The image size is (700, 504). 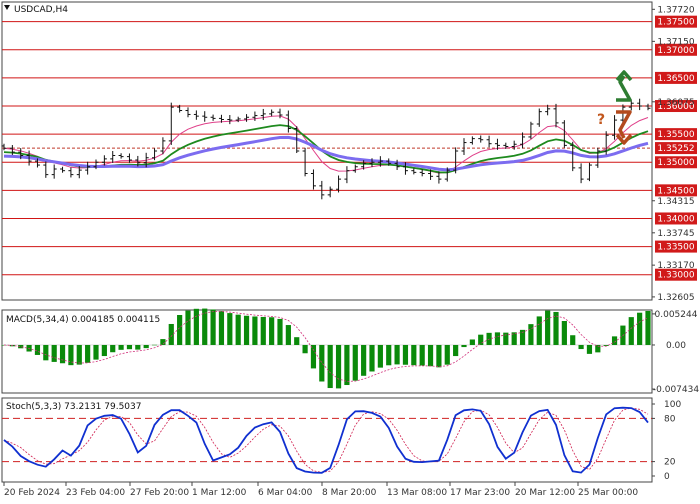 What do you see at coordinates (601, 120) in the screenshot?
I see `forecast-question-mark: ?` at bounding box center [601, 120].